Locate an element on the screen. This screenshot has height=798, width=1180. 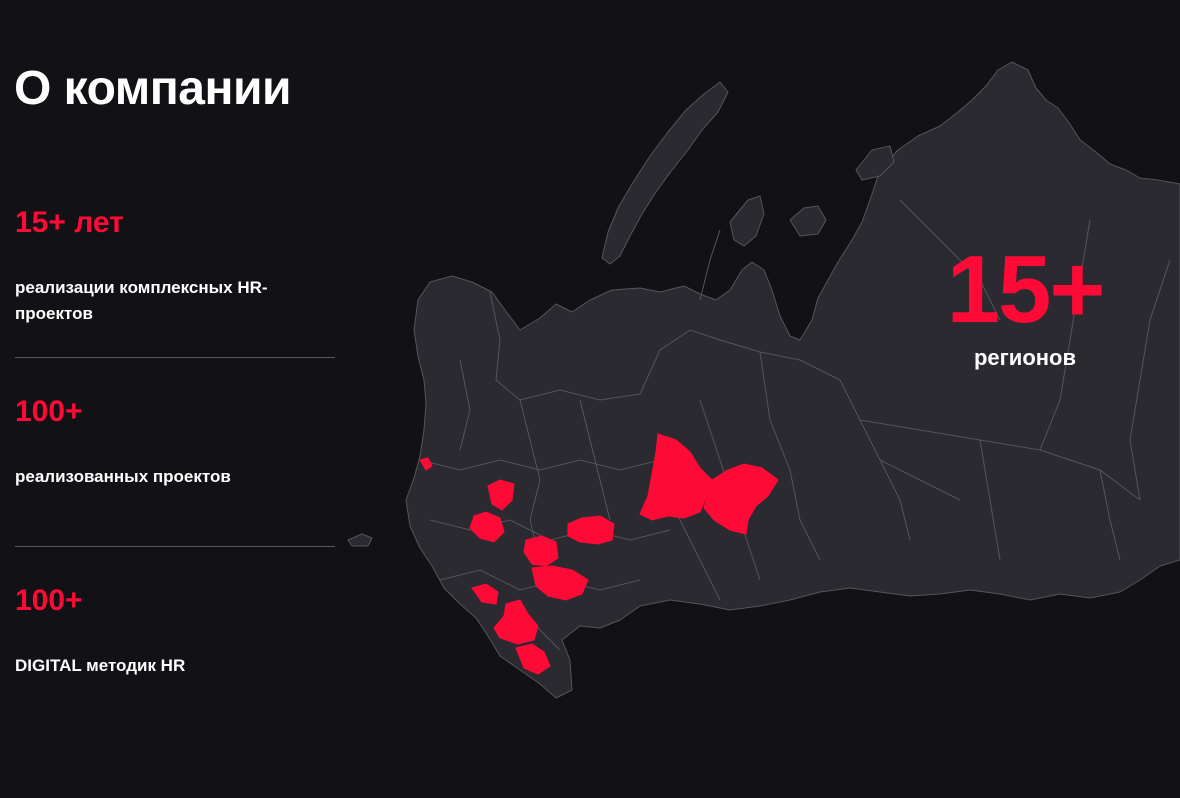
region-count-value: 15+ is located at coordinates (1026, 289).